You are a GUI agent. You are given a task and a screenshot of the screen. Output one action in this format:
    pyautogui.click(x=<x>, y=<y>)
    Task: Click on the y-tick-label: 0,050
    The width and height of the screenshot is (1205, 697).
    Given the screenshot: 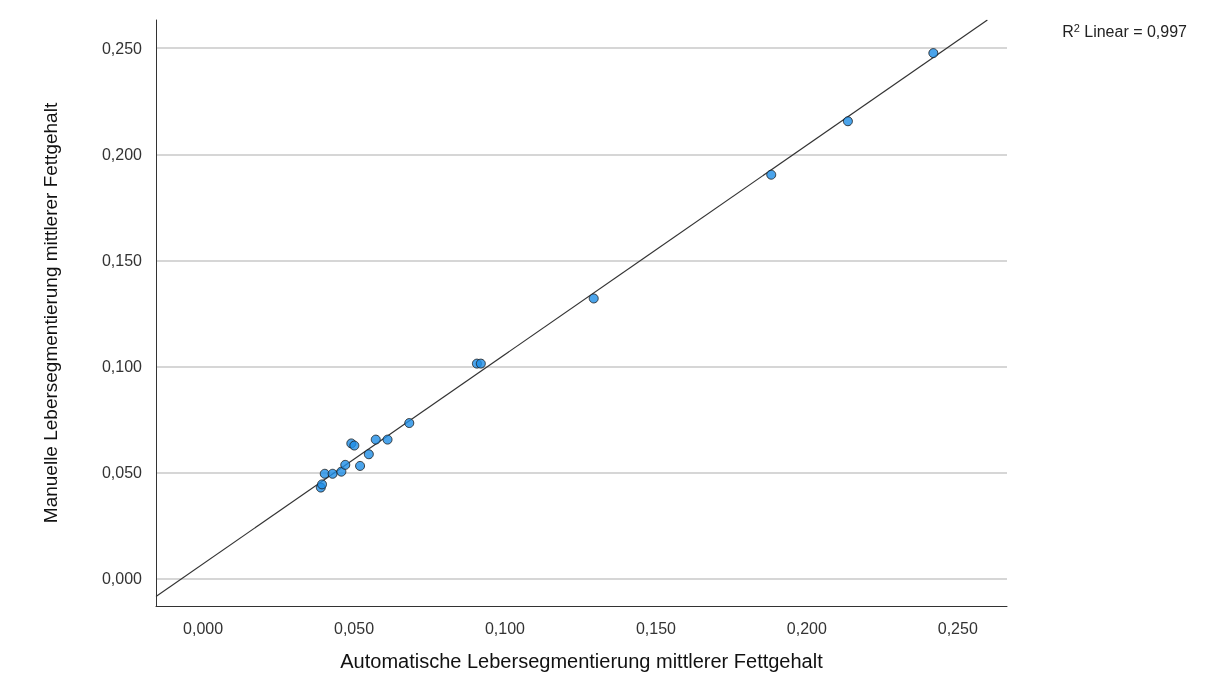 What is the action you would take?
    pyautogui.click(x=122, y=473)
    